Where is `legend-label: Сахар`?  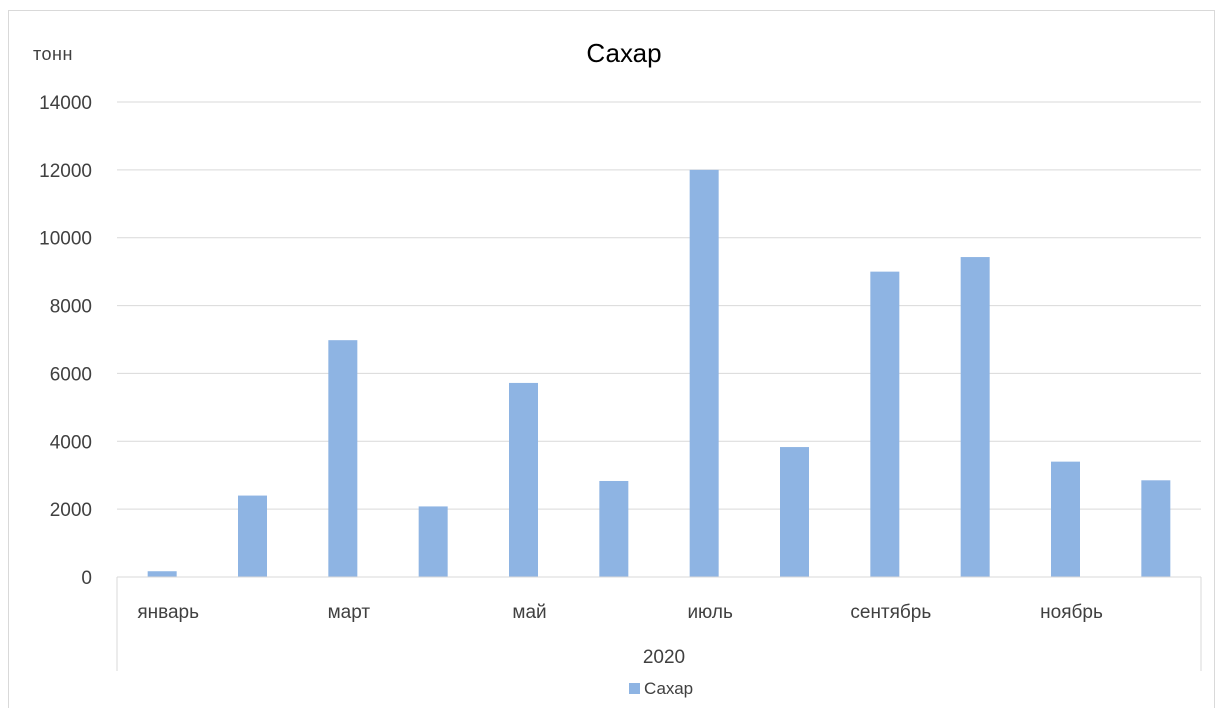 legend-label: Сахар is located at coordinates (668, 688).